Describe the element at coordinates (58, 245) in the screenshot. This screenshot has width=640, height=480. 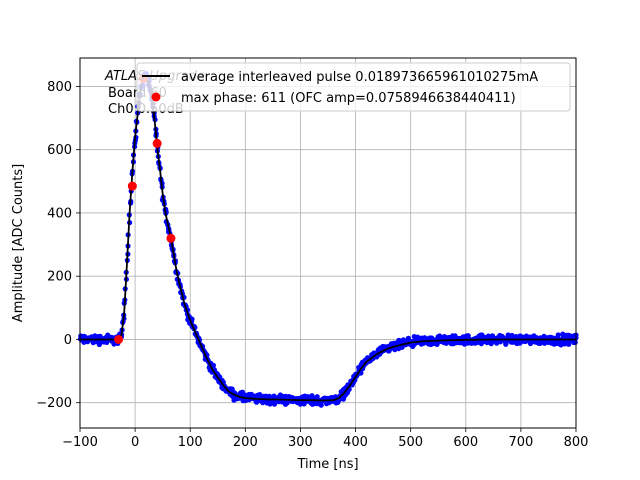
I see `y-axis-ticks: −200 0 200 400 600 800` at that location.